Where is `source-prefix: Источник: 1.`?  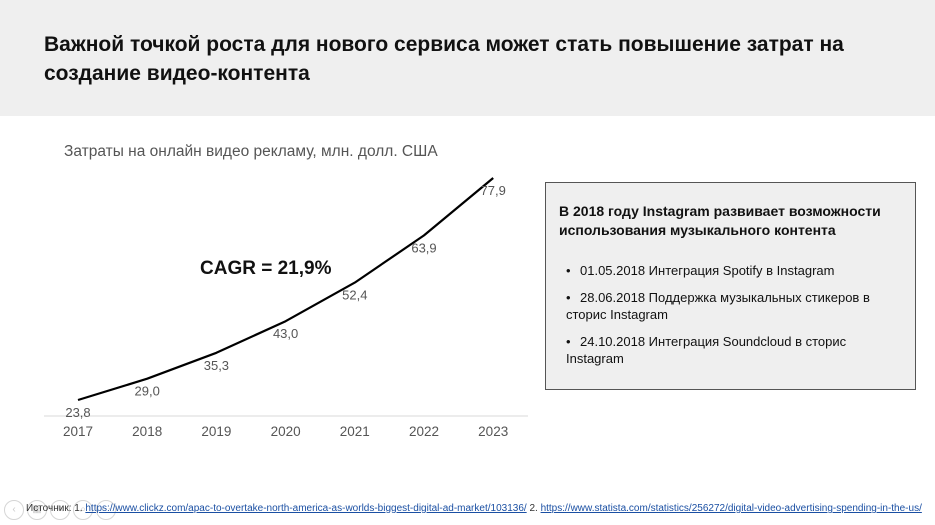 source-prefix: Источник: 1. is located at coordinates (54, 508).